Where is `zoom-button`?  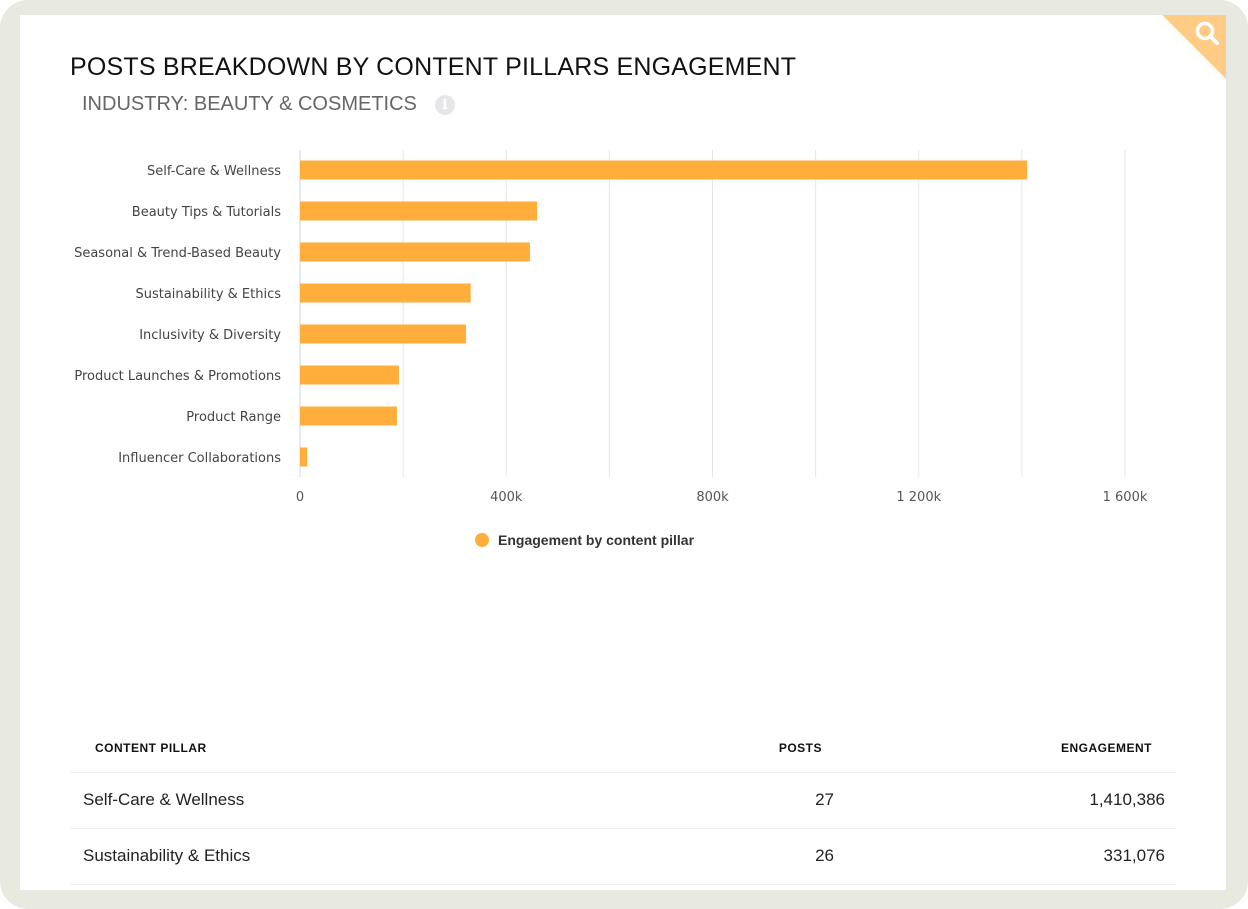
zoom-button is located at coordinates (1194, 47).